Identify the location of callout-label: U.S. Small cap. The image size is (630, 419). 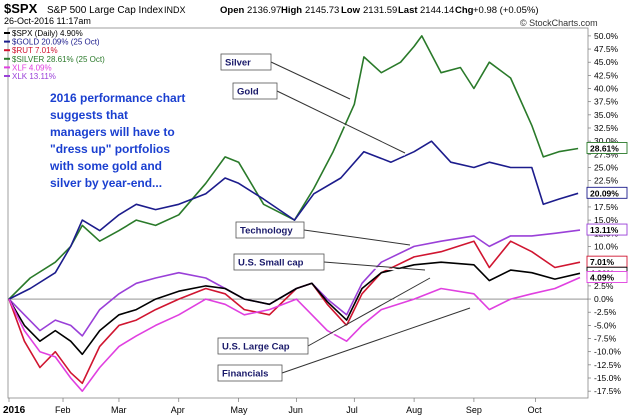
(271, 263).